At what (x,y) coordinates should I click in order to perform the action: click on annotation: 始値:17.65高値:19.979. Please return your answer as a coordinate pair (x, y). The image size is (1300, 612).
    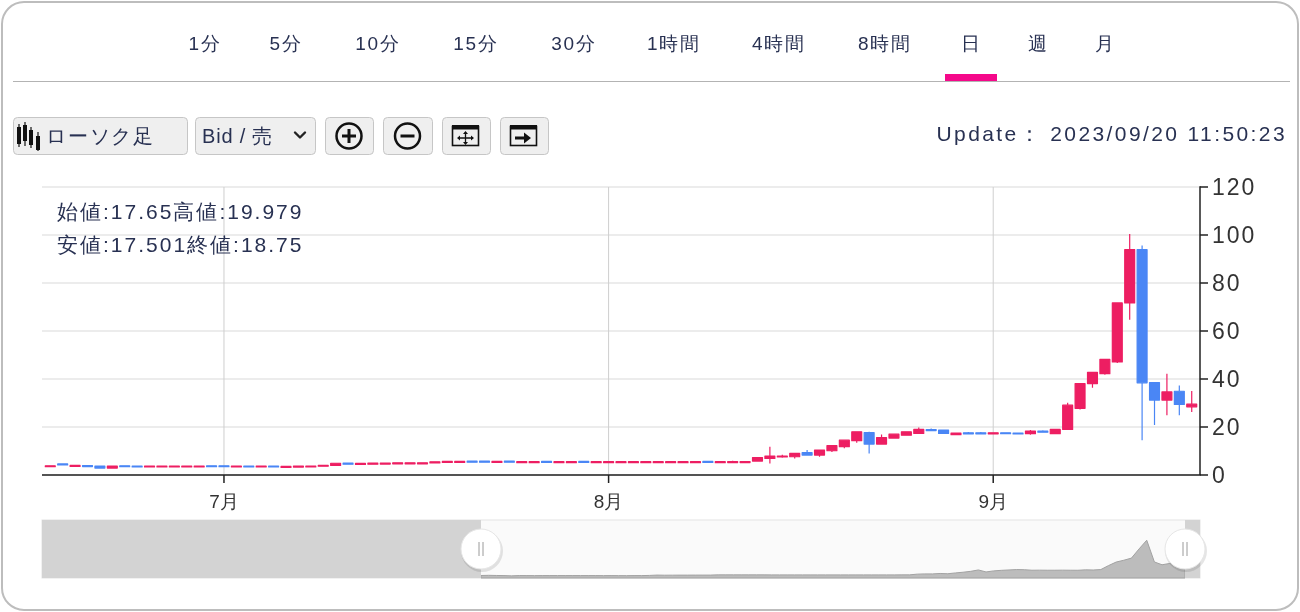
    Looking at the image, I should click on (180, 211).